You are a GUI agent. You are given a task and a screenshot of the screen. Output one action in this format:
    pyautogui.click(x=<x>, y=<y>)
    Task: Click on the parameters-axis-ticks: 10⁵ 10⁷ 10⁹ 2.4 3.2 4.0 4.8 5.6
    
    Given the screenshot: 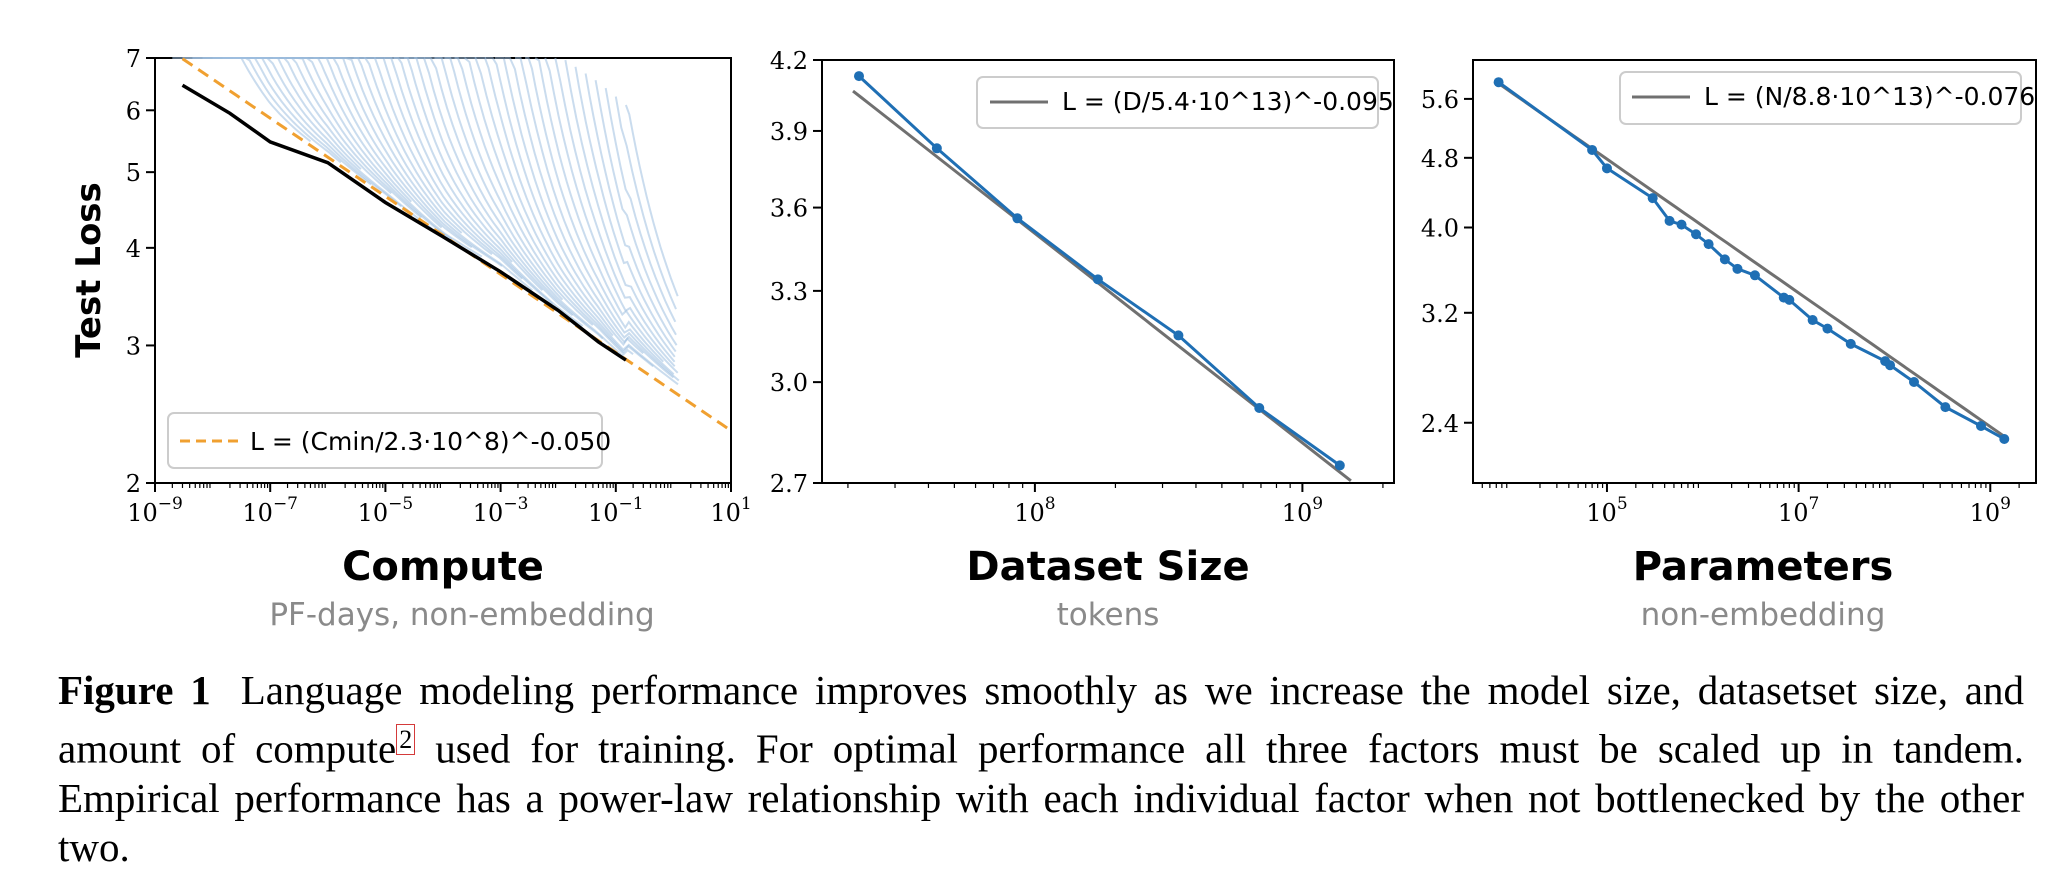 What is the action you would take?
    pyautogui.click(x=1720, y=306)
    